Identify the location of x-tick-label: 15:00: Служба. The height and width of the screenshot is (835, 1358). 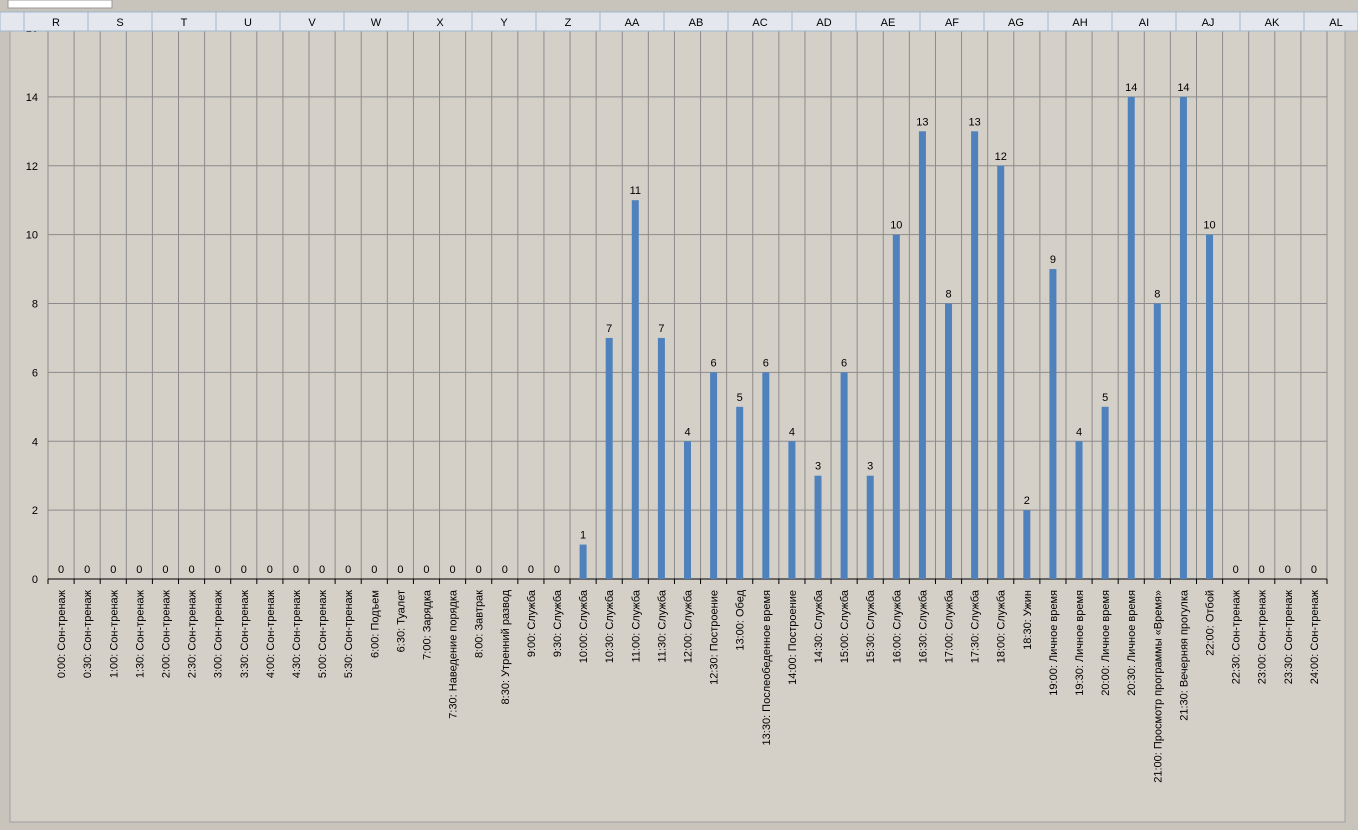
(845, 626).